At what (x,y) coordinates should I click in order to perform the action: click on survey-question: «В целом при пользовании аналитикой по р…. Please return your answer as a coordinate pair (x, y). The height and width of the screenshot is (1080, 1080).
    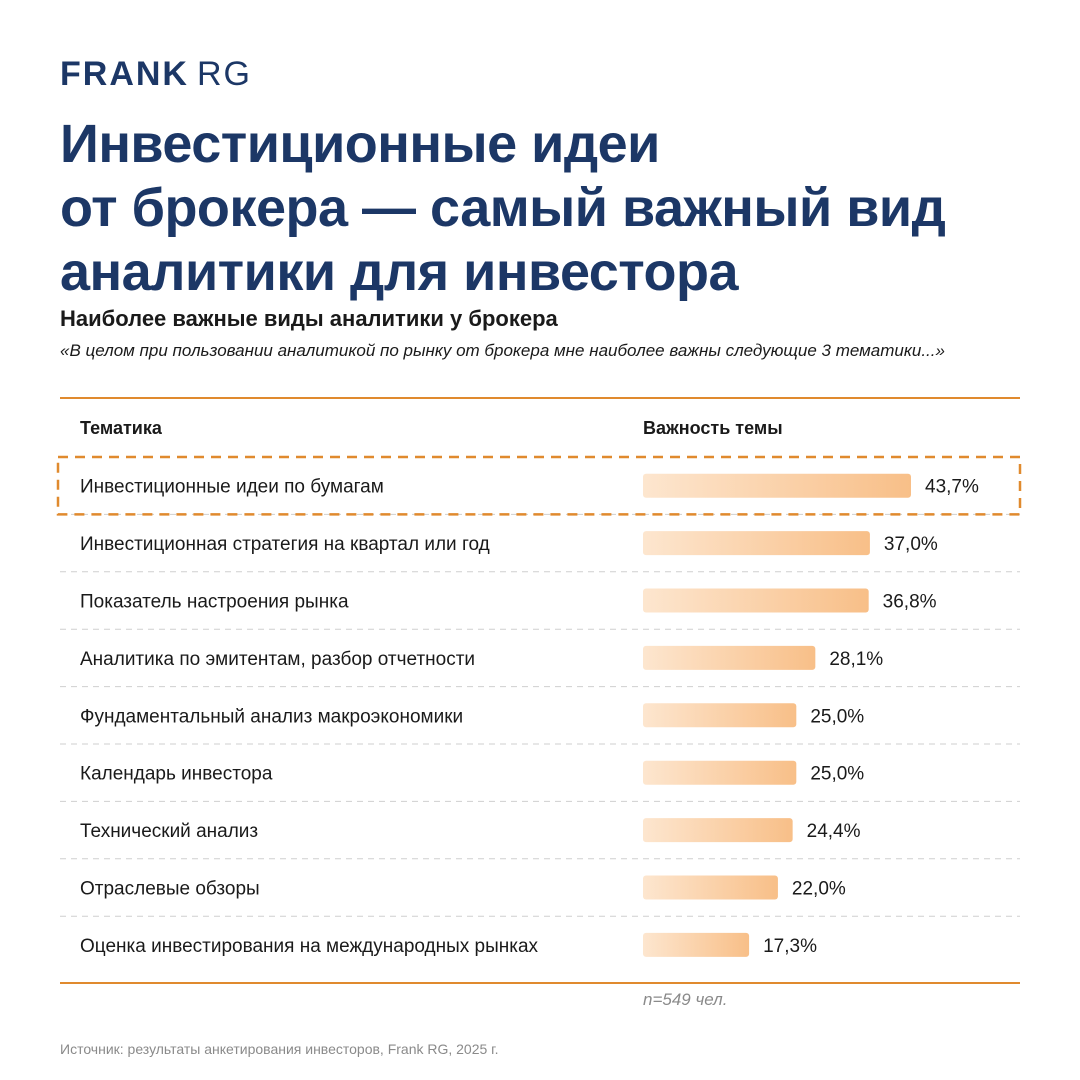
    Looking at the image, I should click on (502, 350).